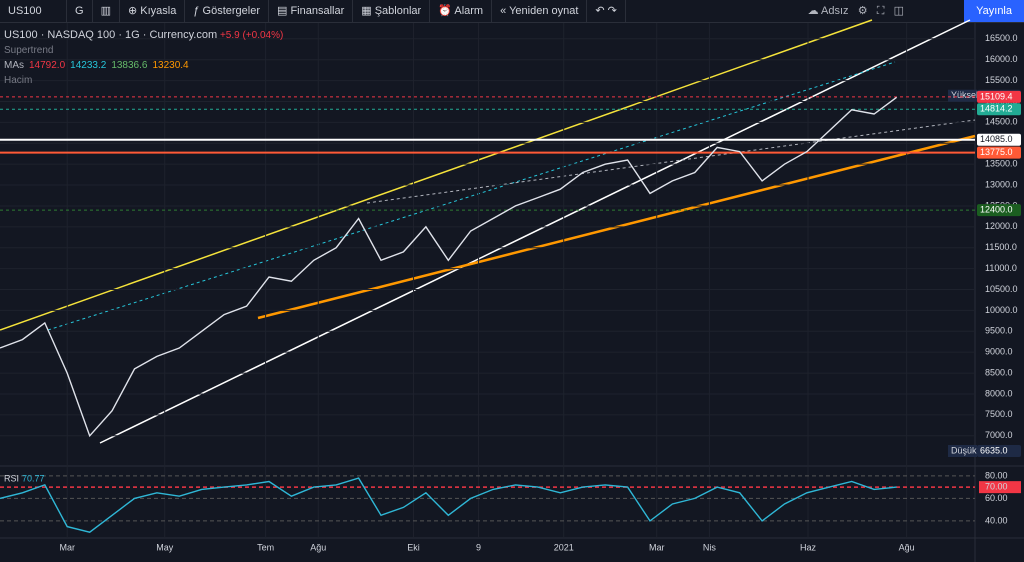 The image size is (1024, 562). What do you see at coordinates (231, 11) in the screenshot?
I see `label: Göstergeler` at bounding box center [231, 11].